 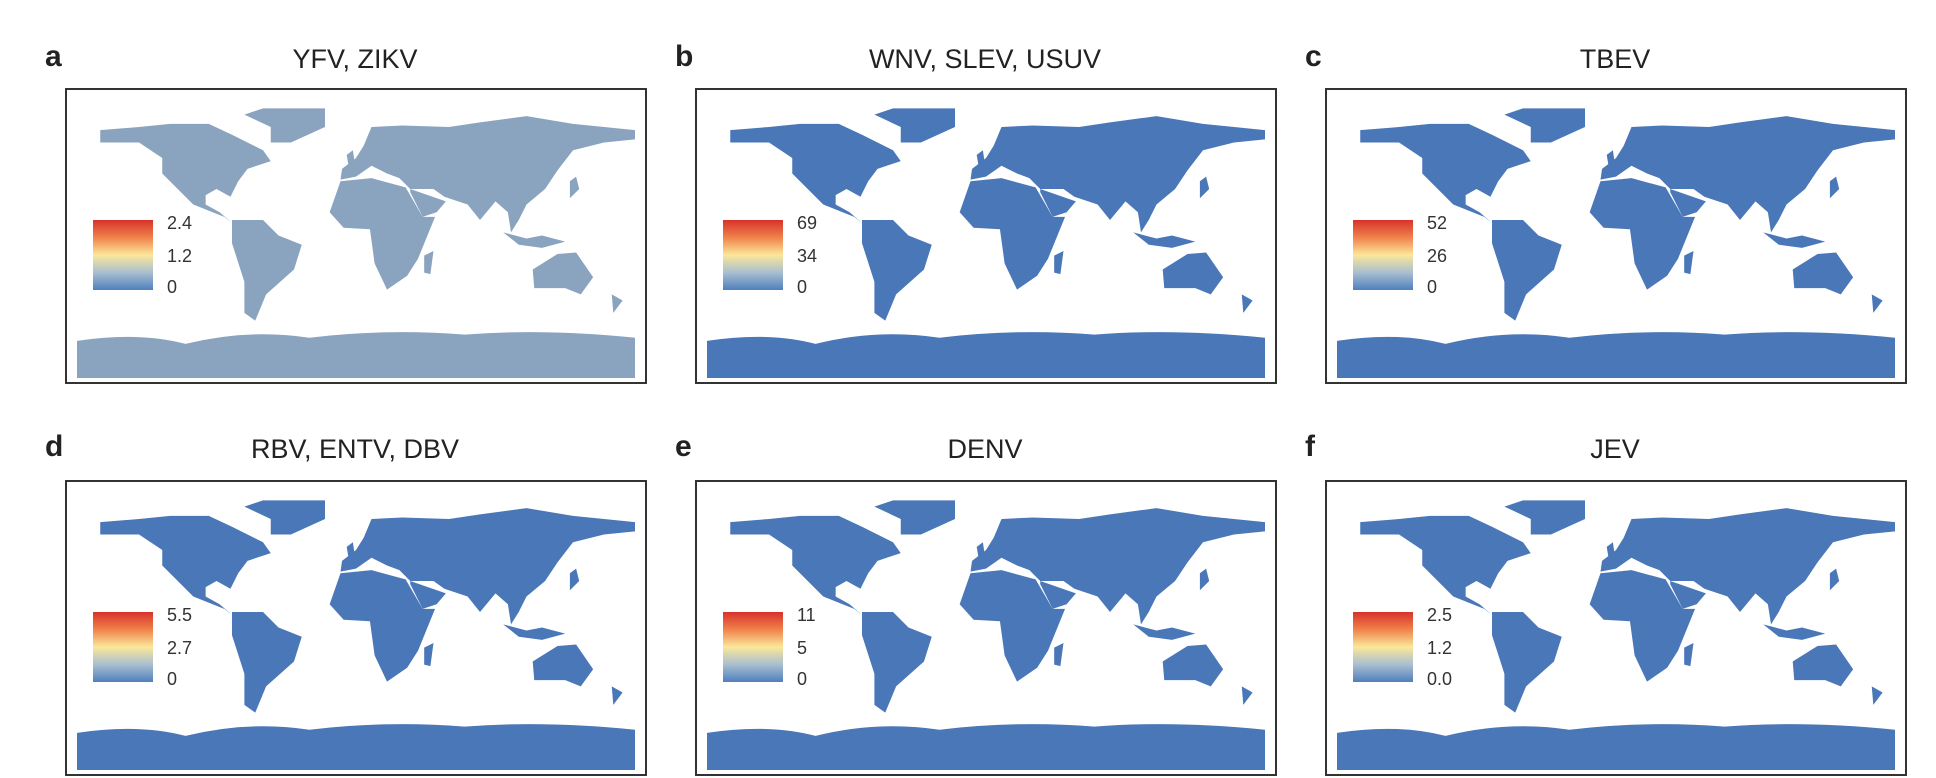 What do you see at coordinates (355, 449) in the screenshot?
I see `panel-title: RBV, ENTV, DBV` at bounding box center [355, 449].